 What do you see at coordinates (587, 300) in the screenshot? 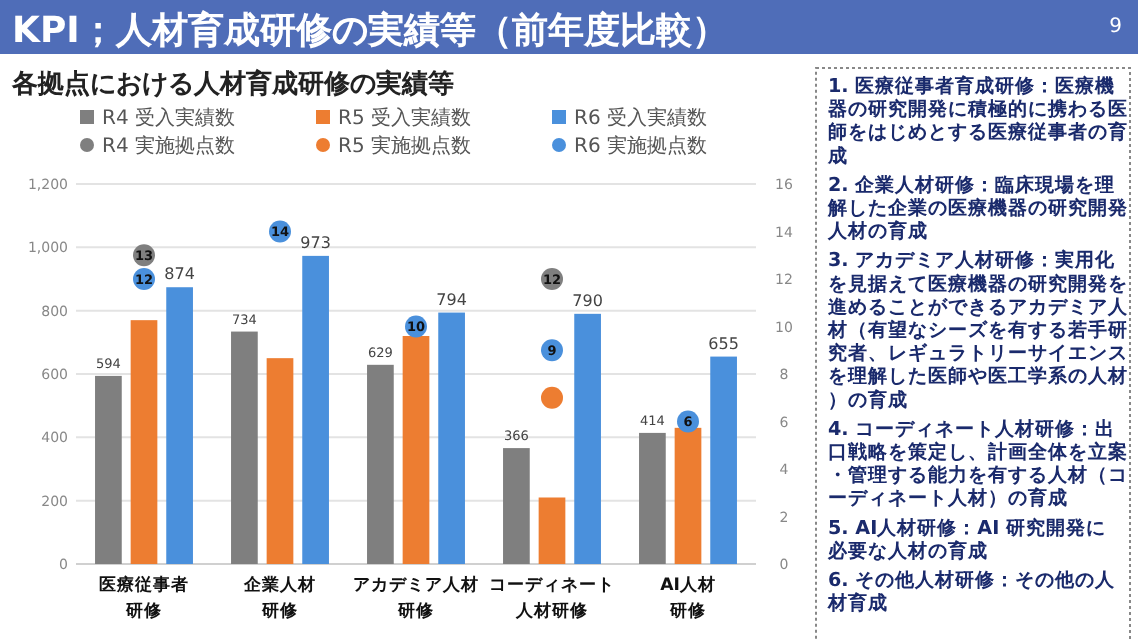
I see `data-label: 790` at bounding box center [587, 300].